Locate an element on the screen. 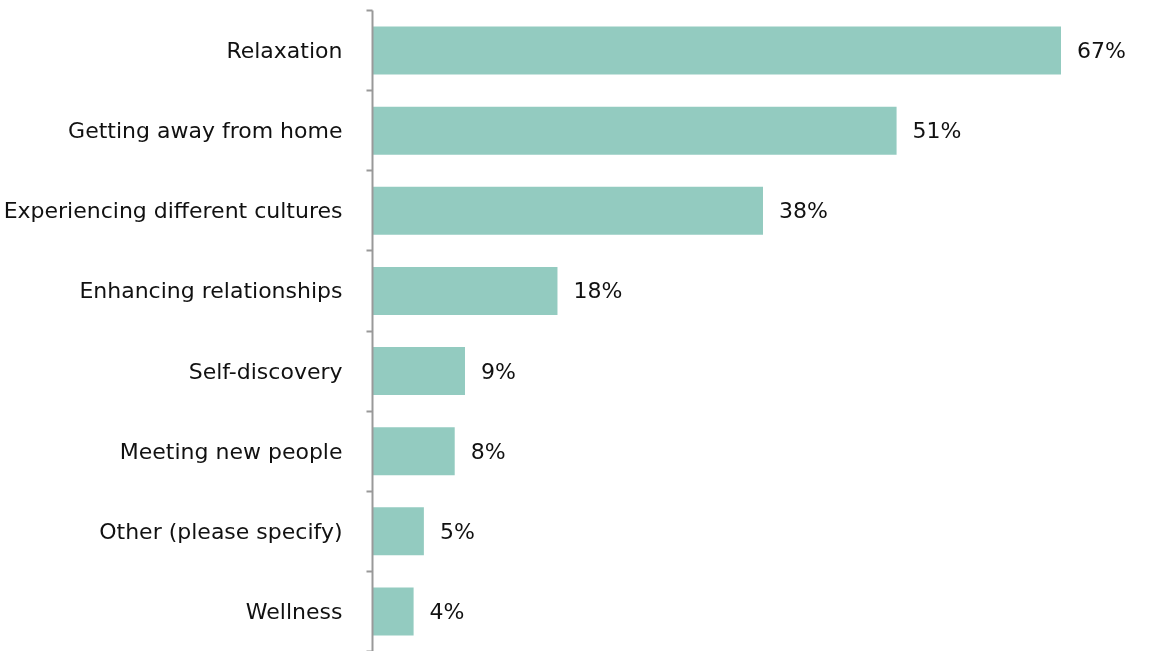 This screenshot has width=1150, height=651. y-tick-label: Wellness is located at coordinates (294, 611).